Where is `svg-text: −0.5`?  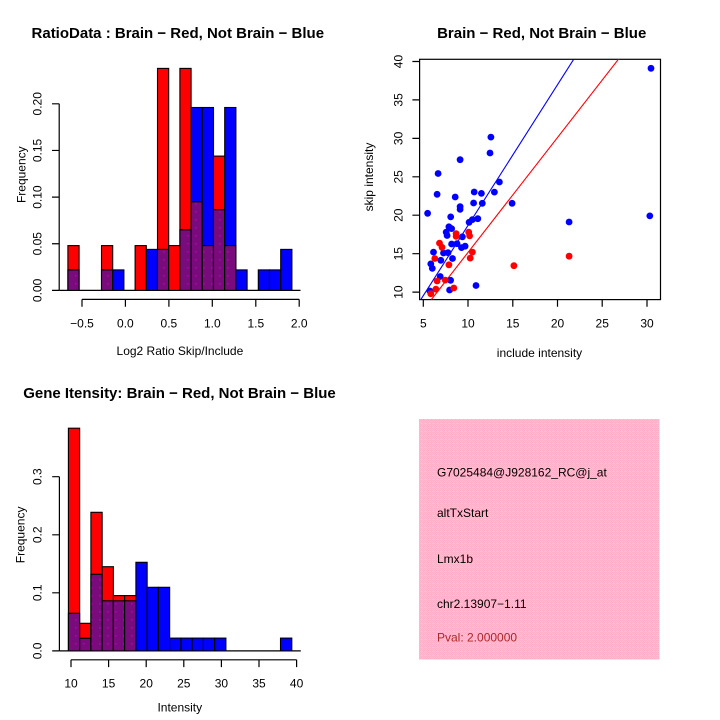
svg-text: −0.5 is located at coordinates (82, 323).